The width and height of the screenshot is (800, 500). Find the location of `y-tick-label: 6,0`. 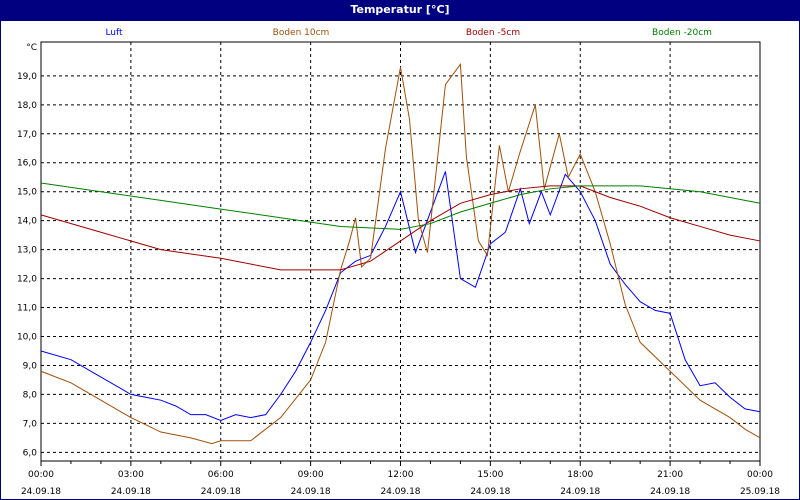

y-tick-label: 6,0 is located at coordinates (30, 453).